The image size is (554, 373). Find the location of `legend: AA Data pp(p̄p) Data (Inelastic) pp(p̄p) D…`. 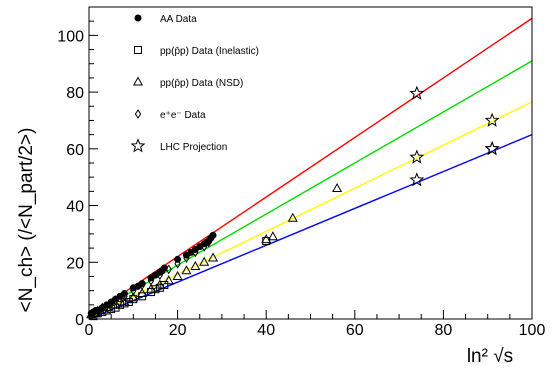

legend: AA Data pp(p̄p) Data (Inelastic) pp(p̄p) D… is located at coordinates (194, 83).